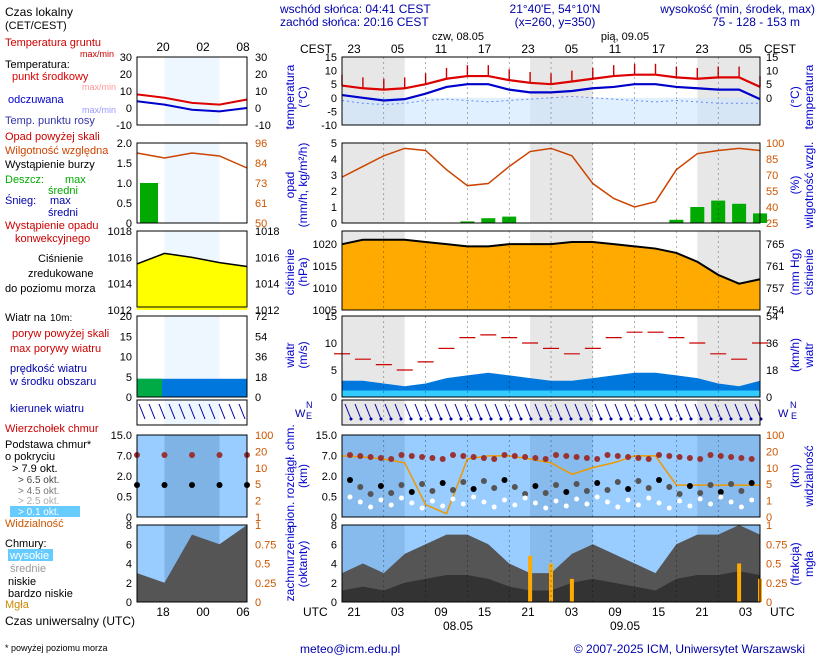 The image size is (820, 665). I want to click on legend-rain-max: max, so click(75, 180).